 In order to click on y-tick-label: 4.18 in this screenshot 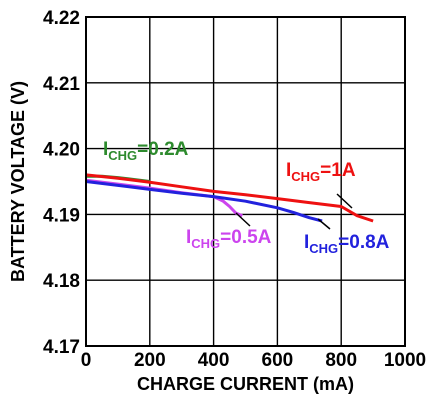, I will do `click(61, 281)`.